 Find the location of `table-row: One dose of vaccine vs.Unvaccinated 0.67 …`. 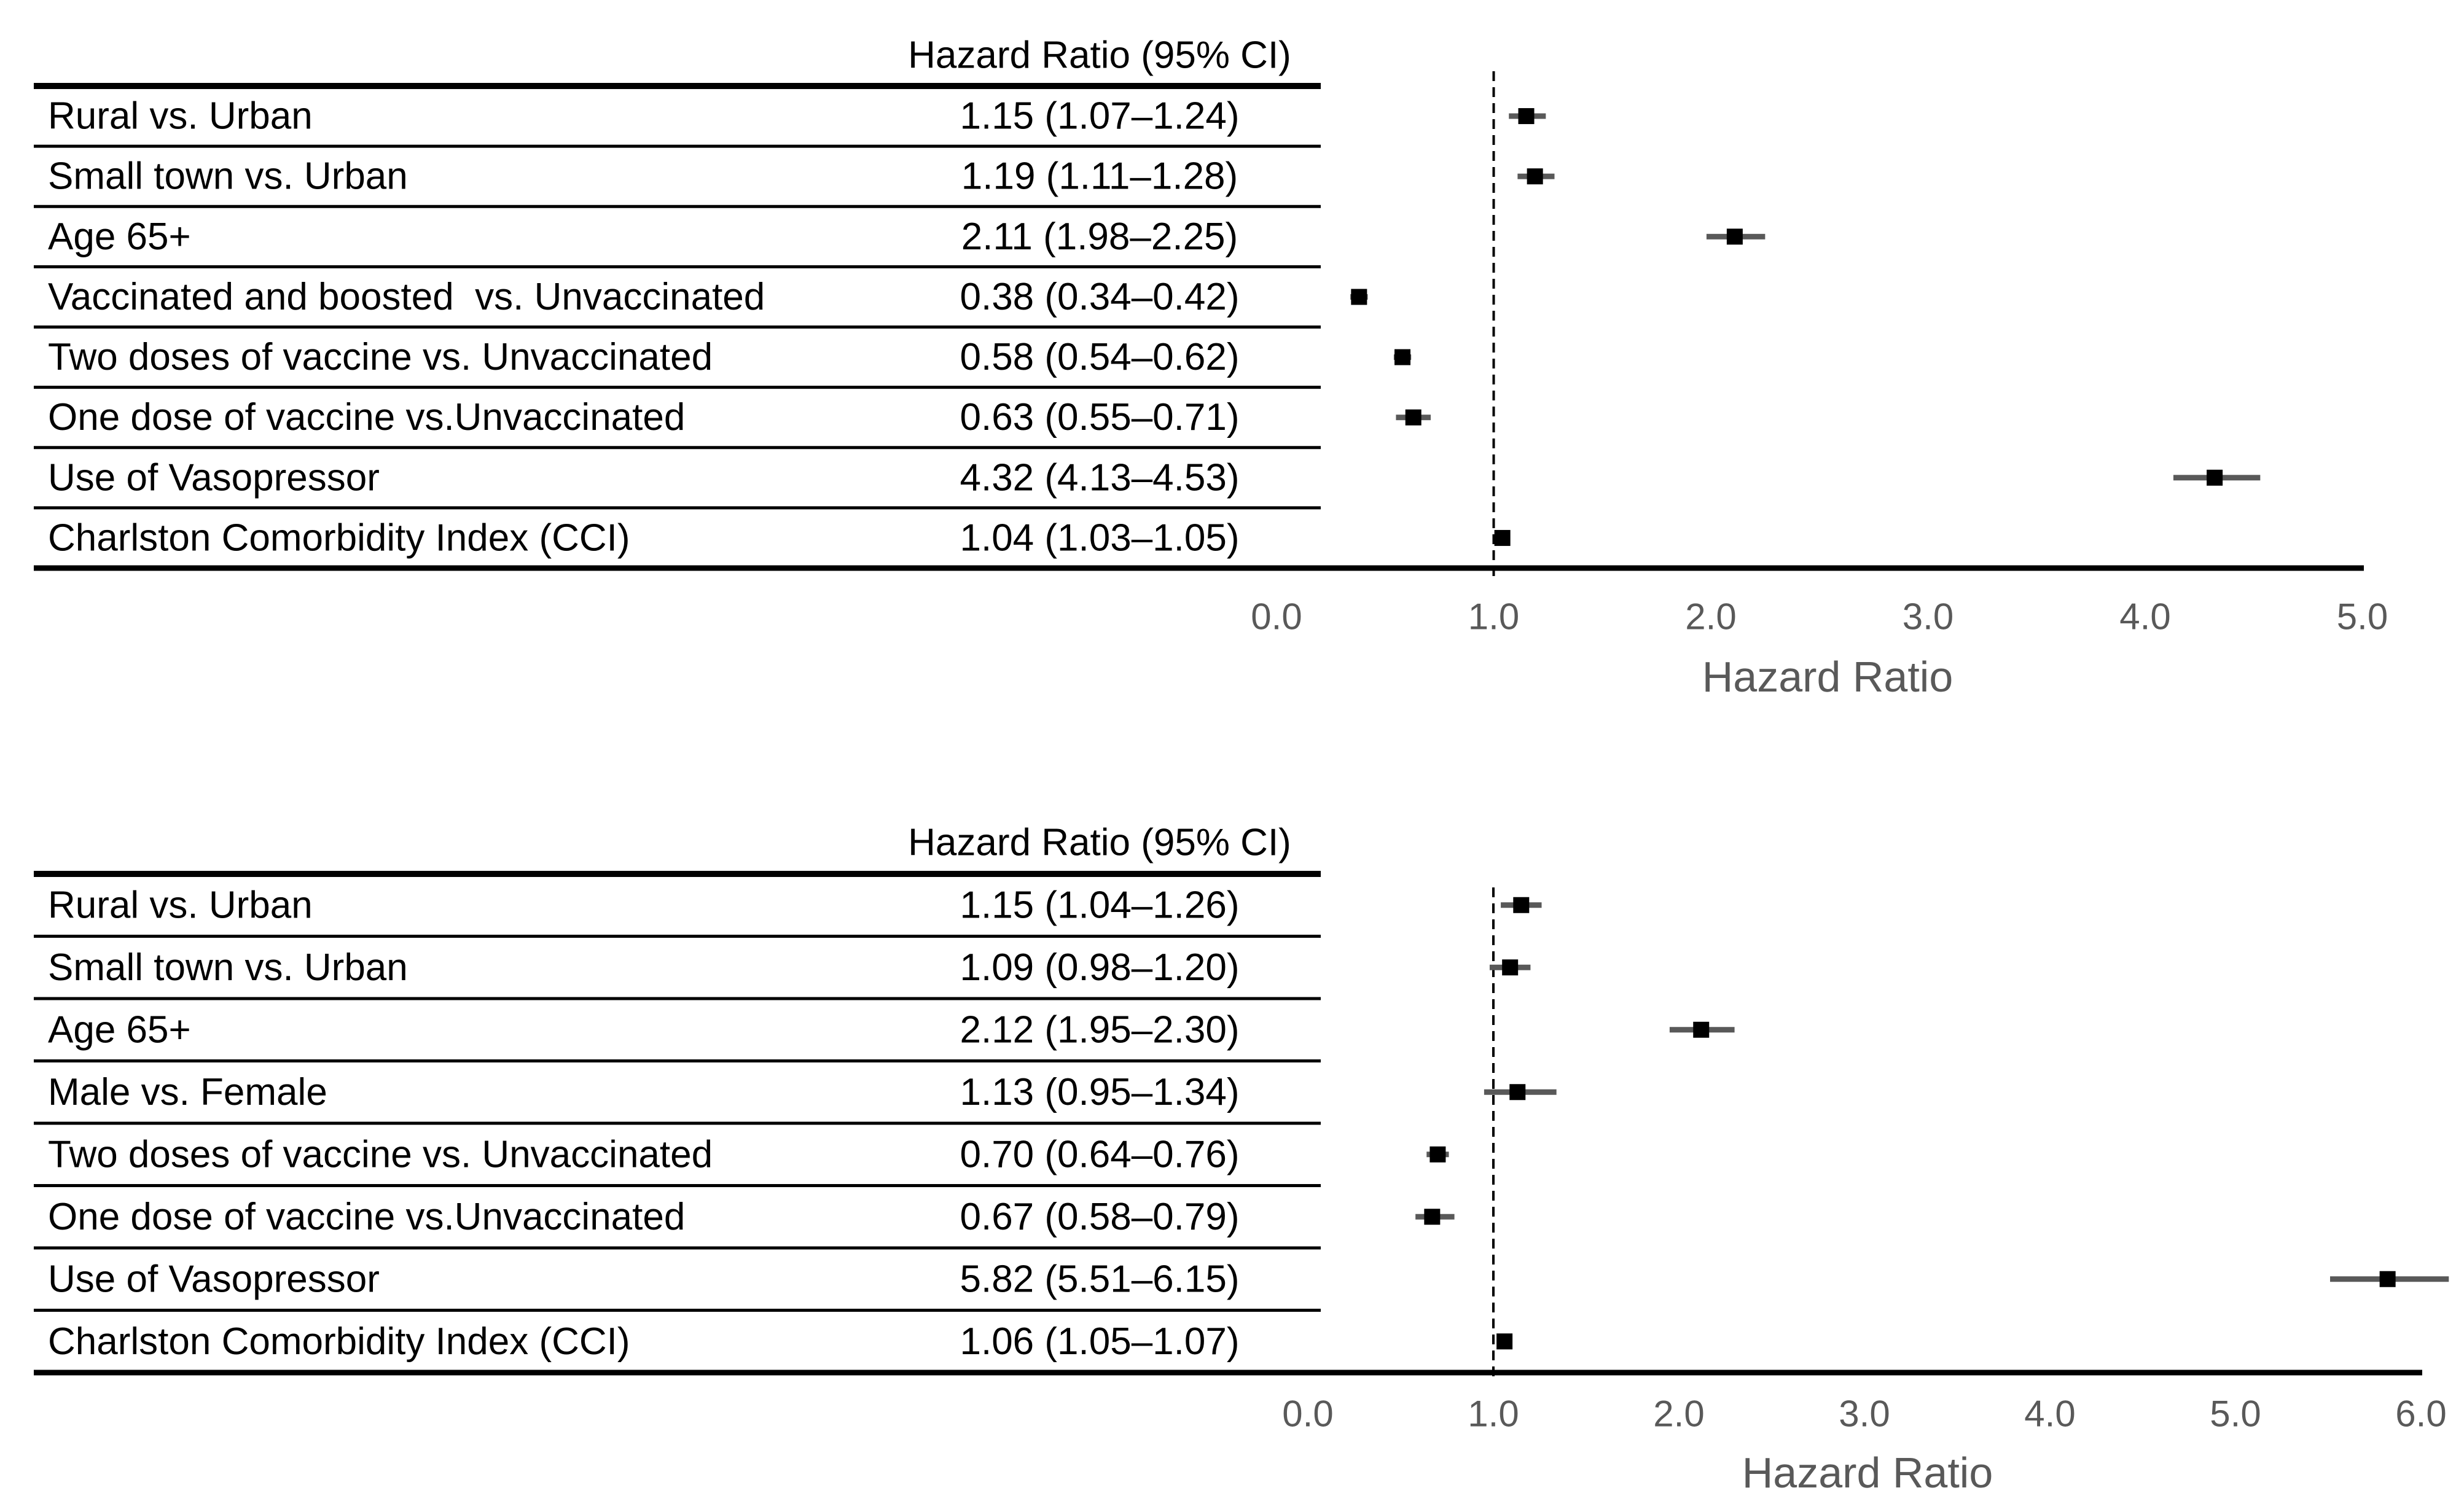

table-row: One dose of vaccine vs.Unvaccinated 0.67 … is located at coordinates (644, 1217).